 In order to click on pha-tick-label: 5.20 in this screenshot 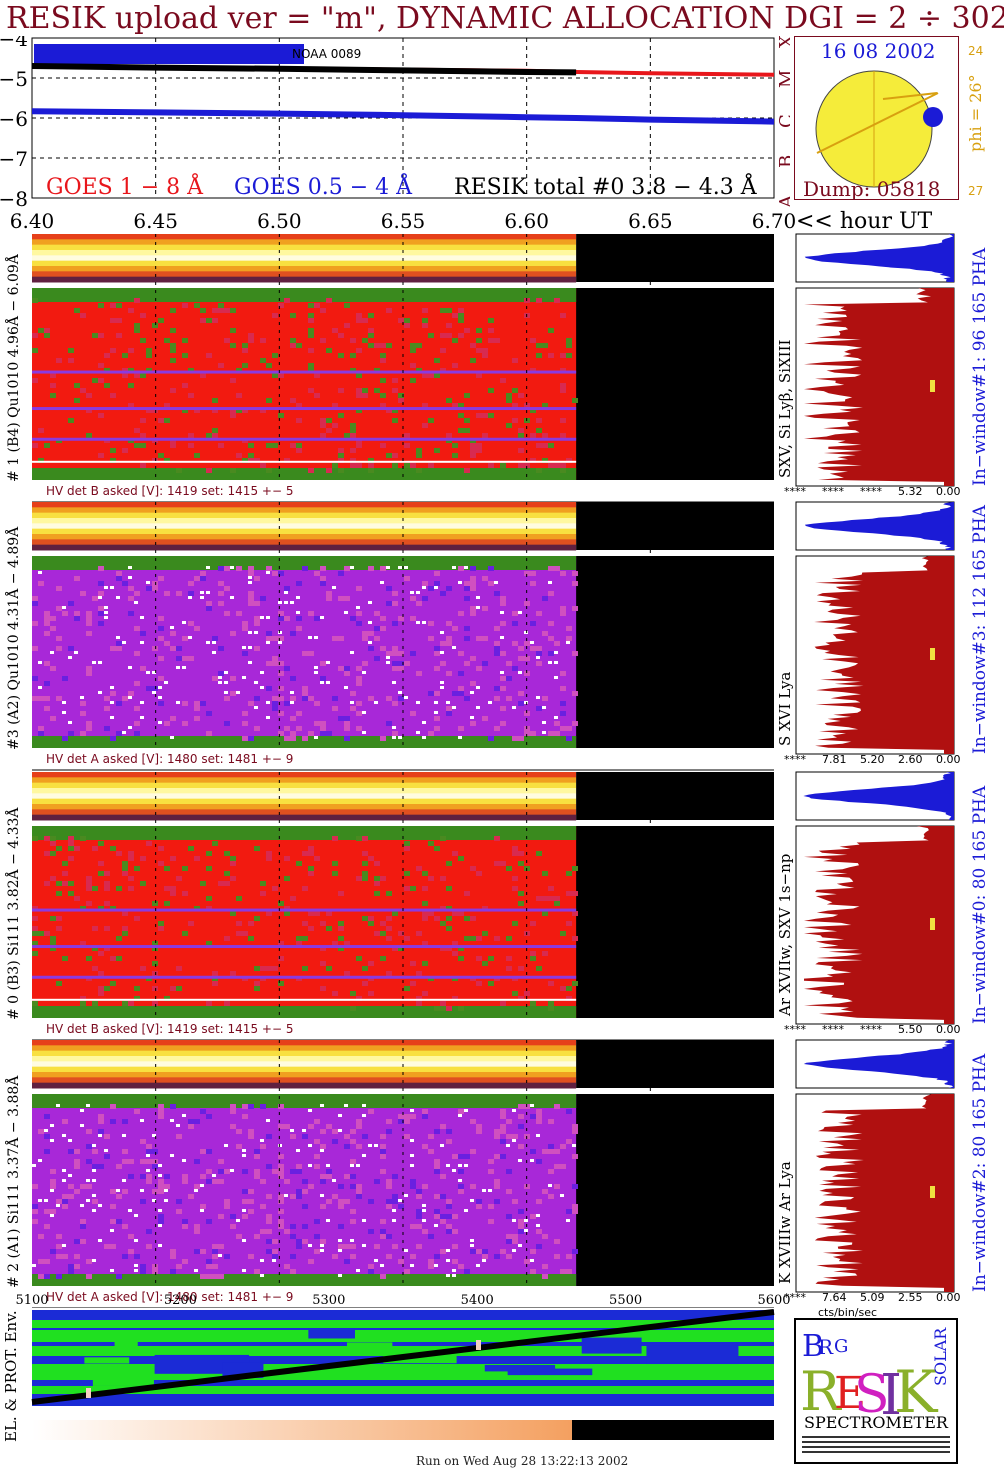, I will do `click(872, 759)`.